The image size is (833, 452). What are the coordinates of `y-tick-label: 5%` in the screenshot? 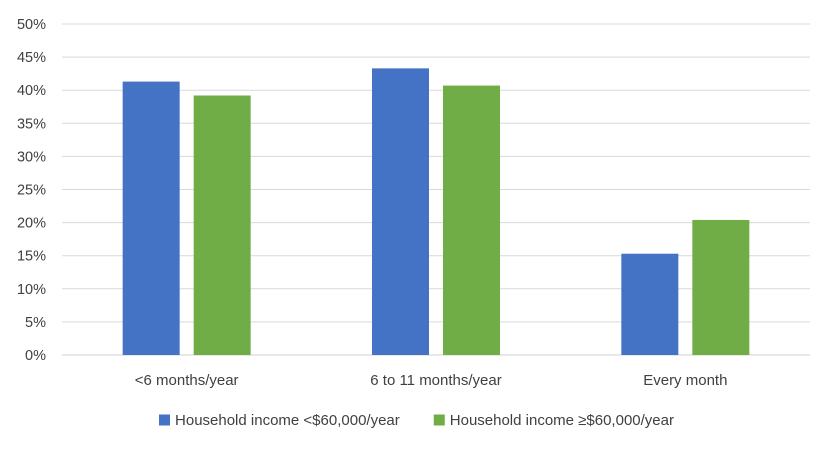 It's located at (35, 323).